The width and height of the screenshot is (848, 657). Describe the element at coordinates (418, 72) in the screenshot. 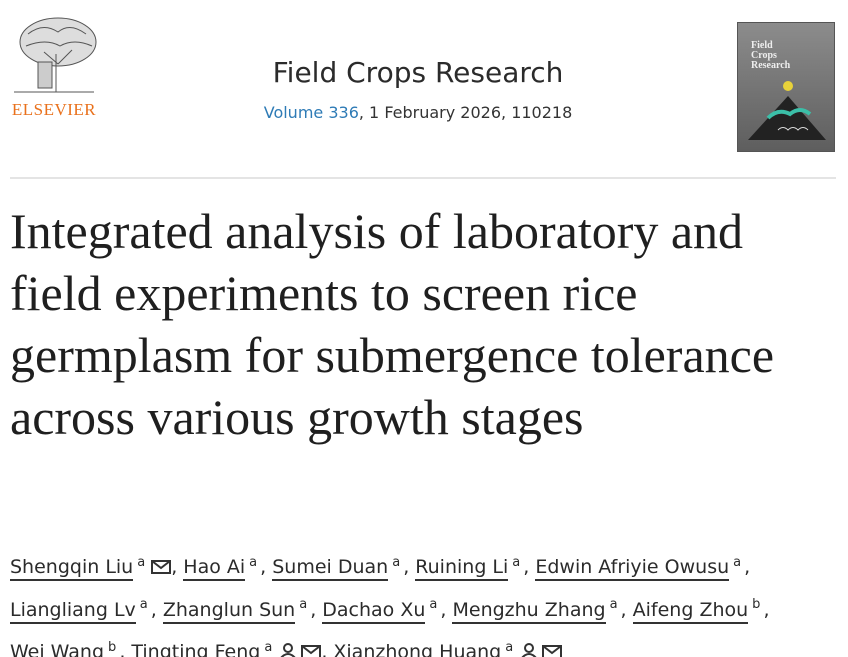

I see `journal-title: Field Crops Research` at that location.